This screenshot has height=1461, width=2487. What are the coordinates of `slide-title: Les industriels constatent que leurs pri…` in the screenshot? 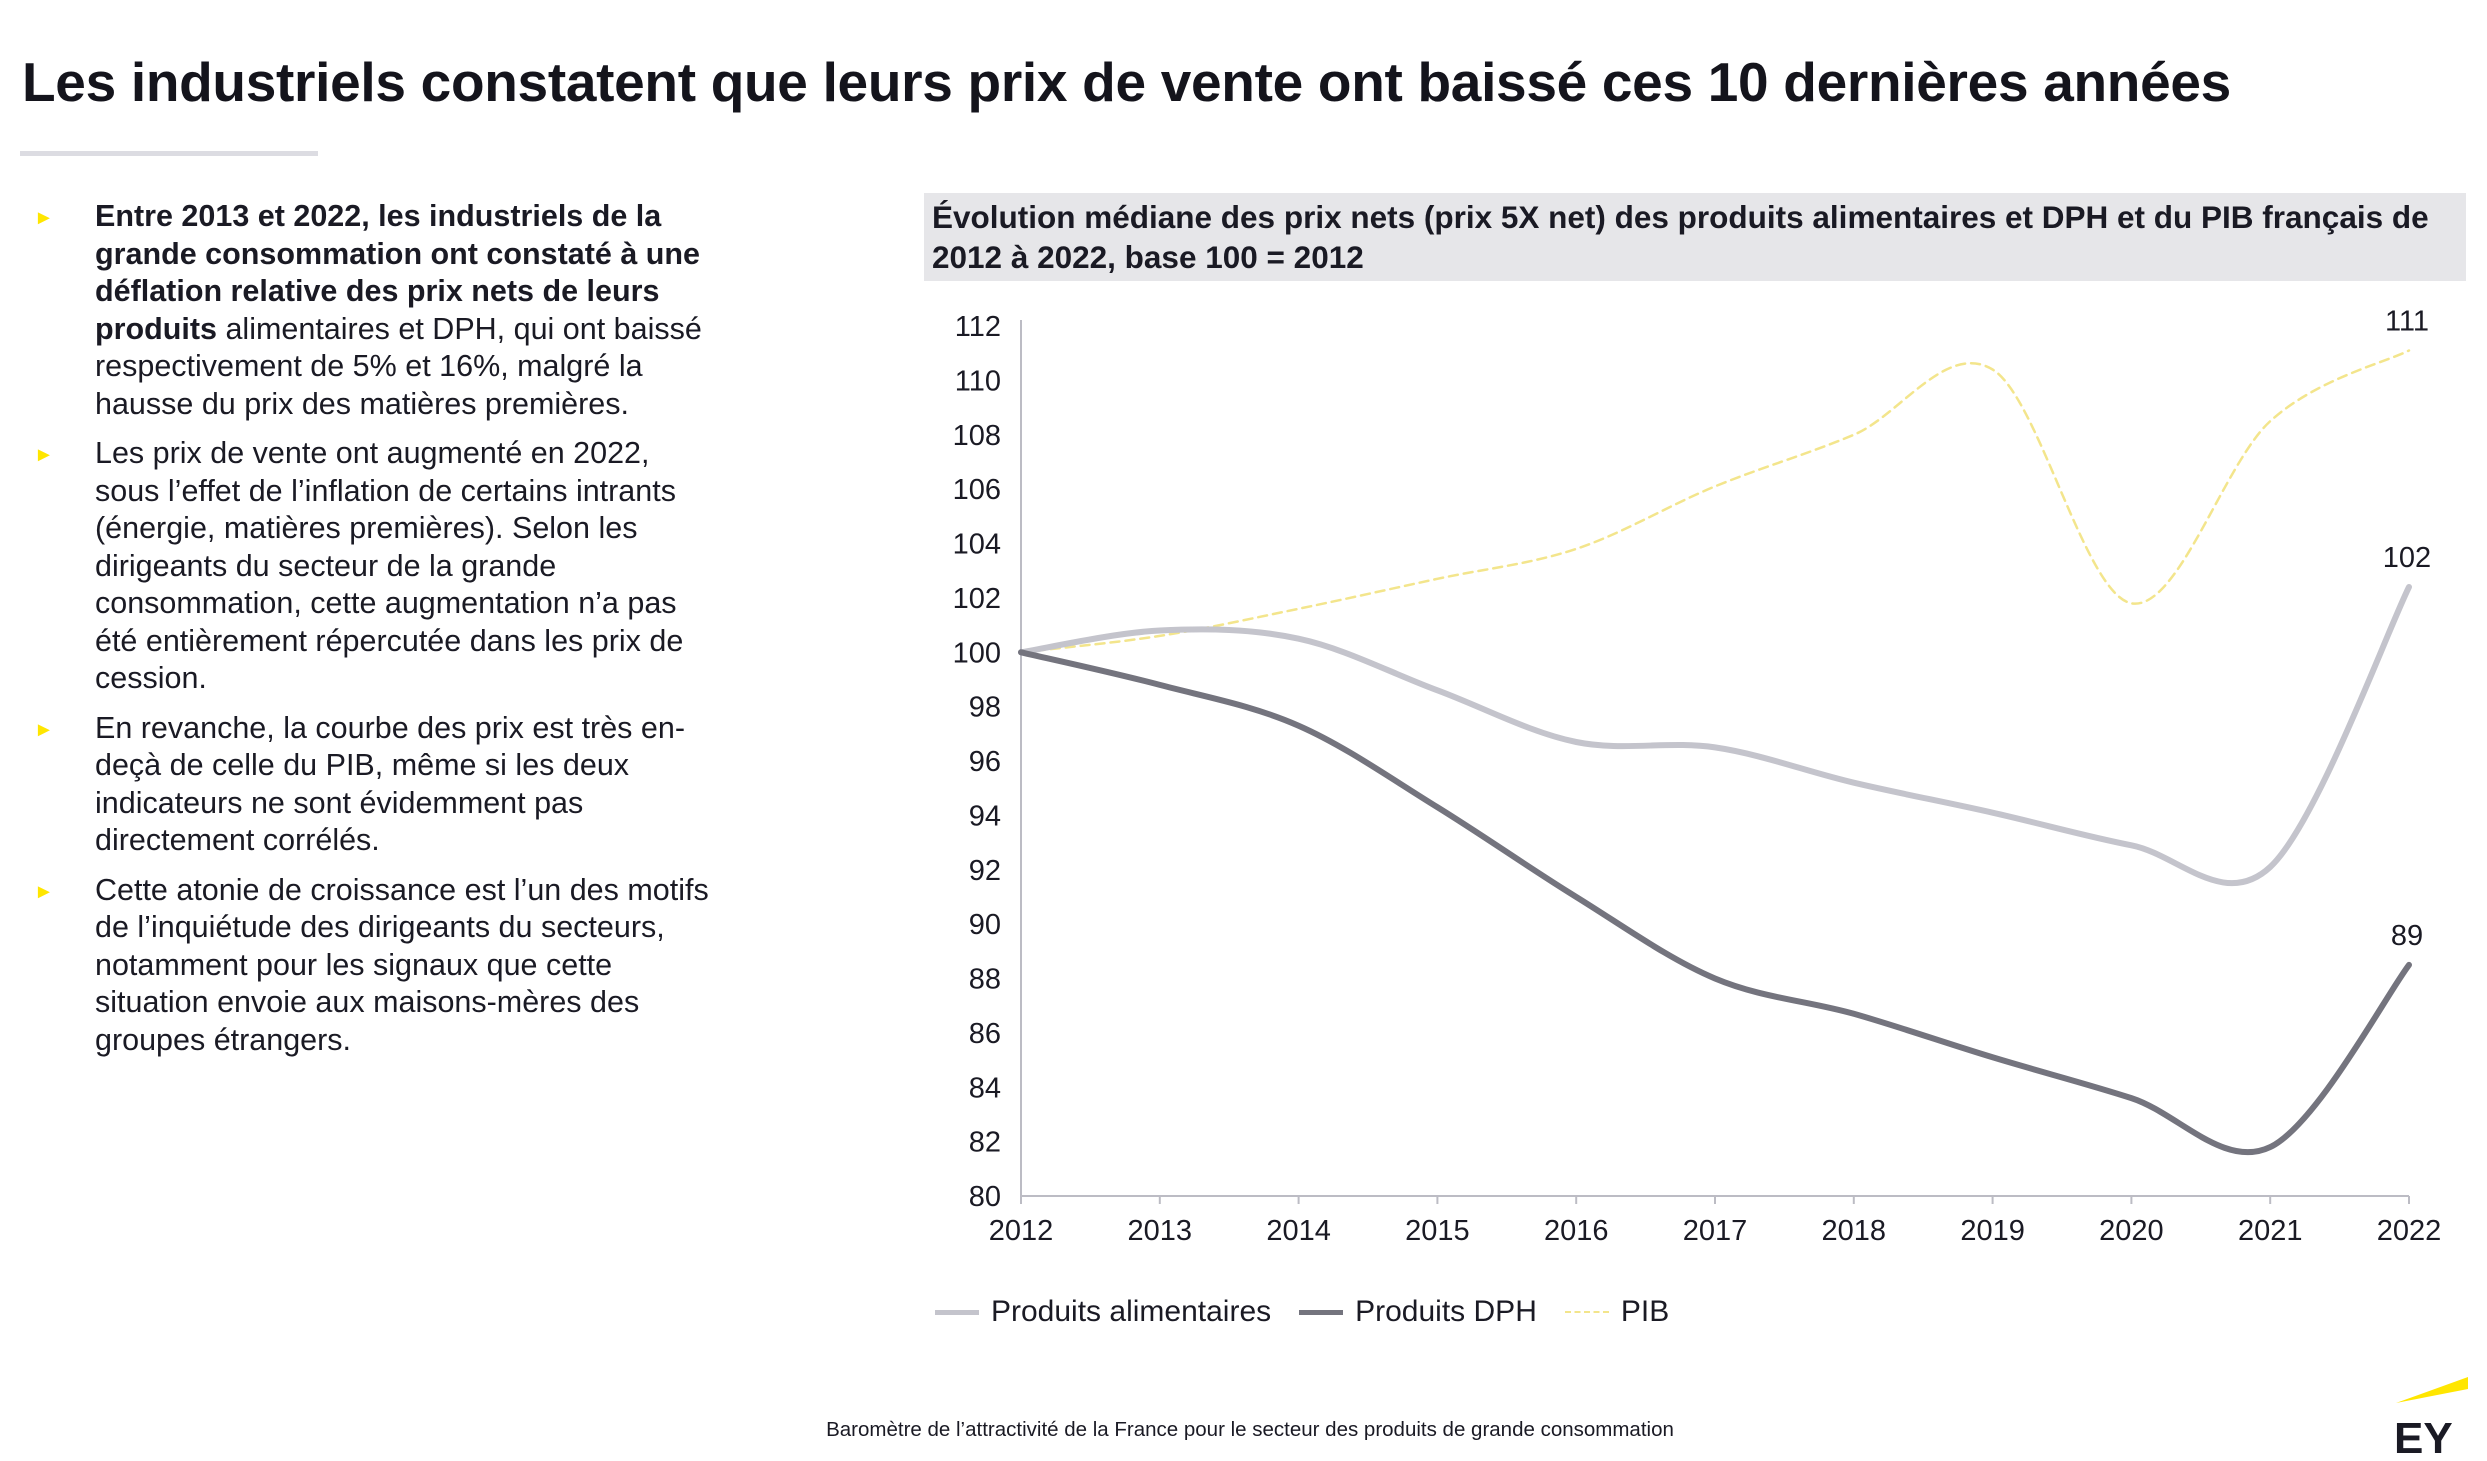 It's located at (1126, 82).